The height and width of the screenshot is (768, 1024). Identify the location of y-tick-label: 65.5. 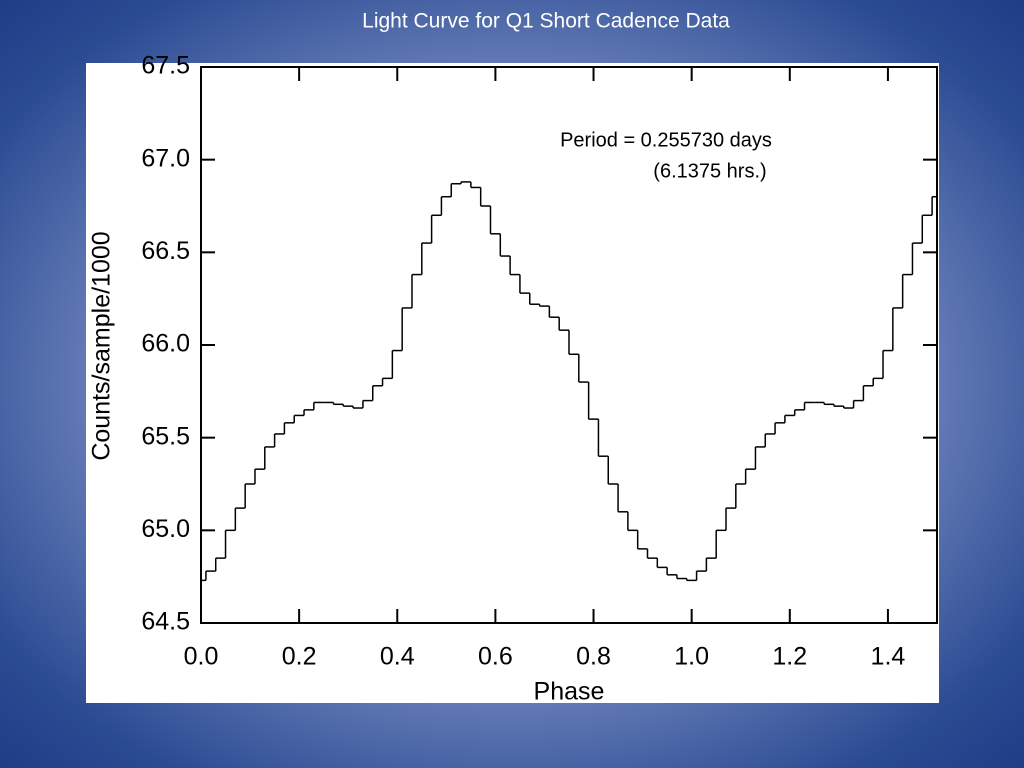
(165, 436).